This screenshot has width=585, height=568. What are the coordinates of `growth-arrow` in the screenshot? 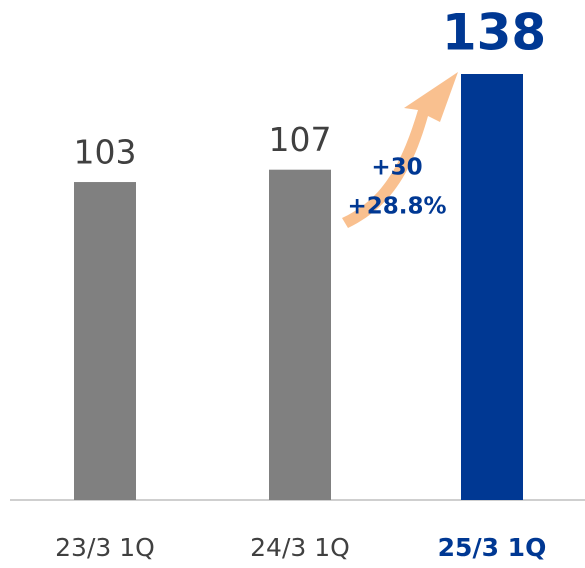 It's located at (400, 150).